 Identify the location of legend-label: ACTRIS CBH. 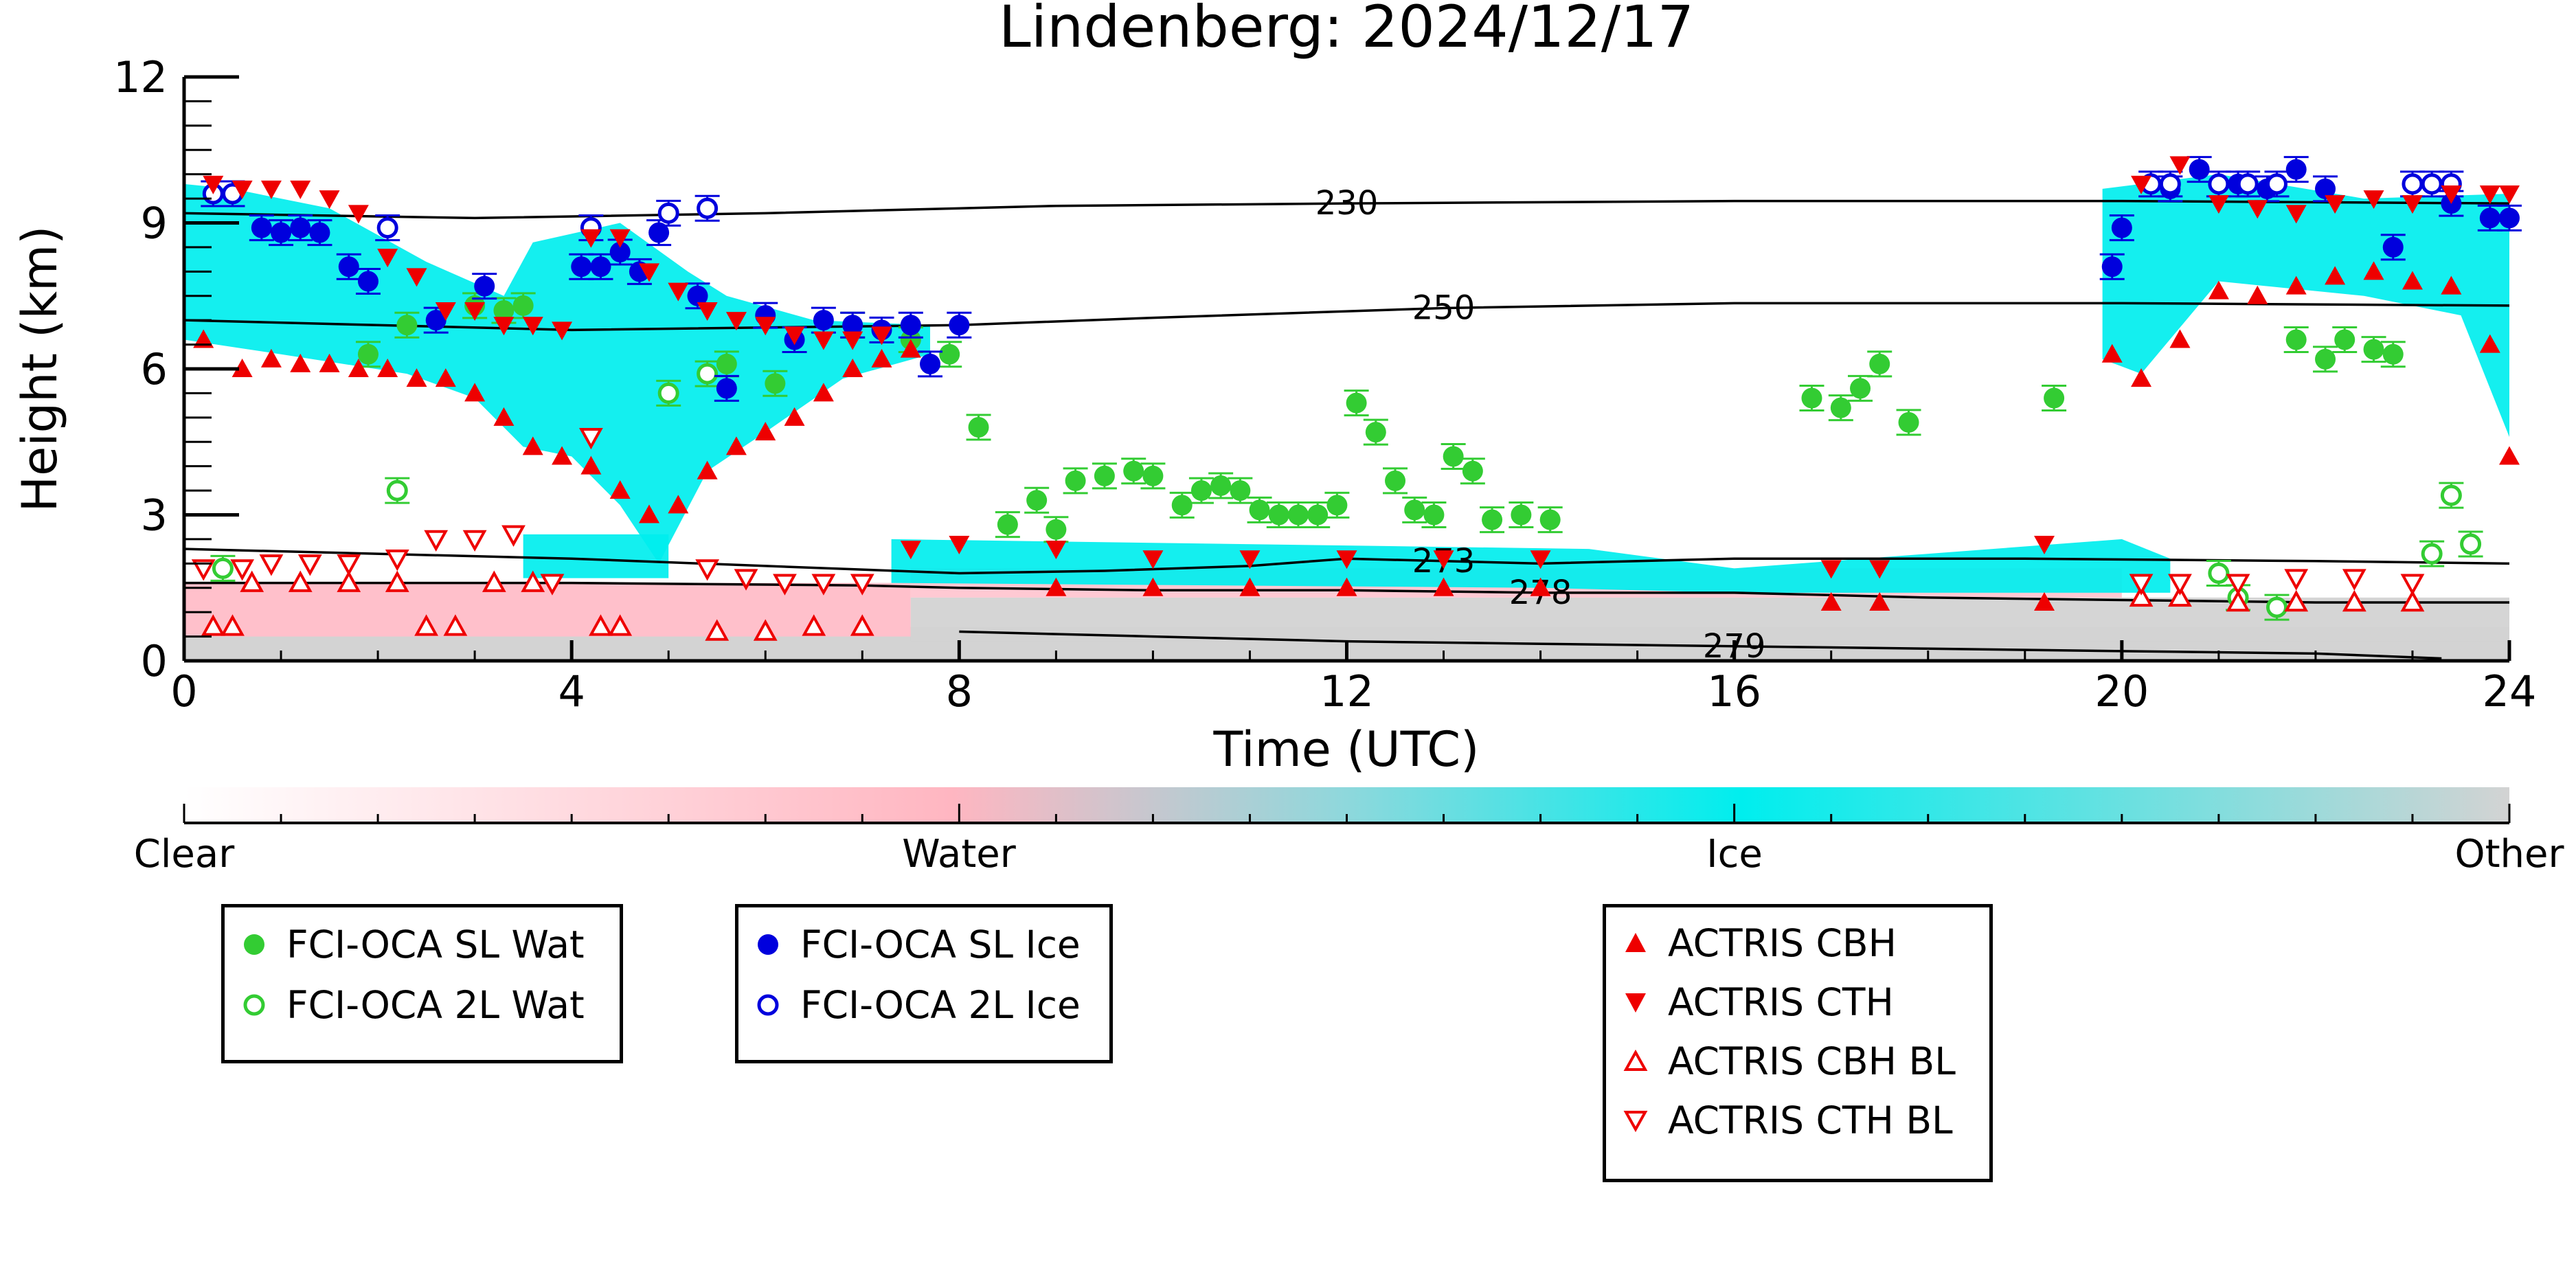
(1782, 943).